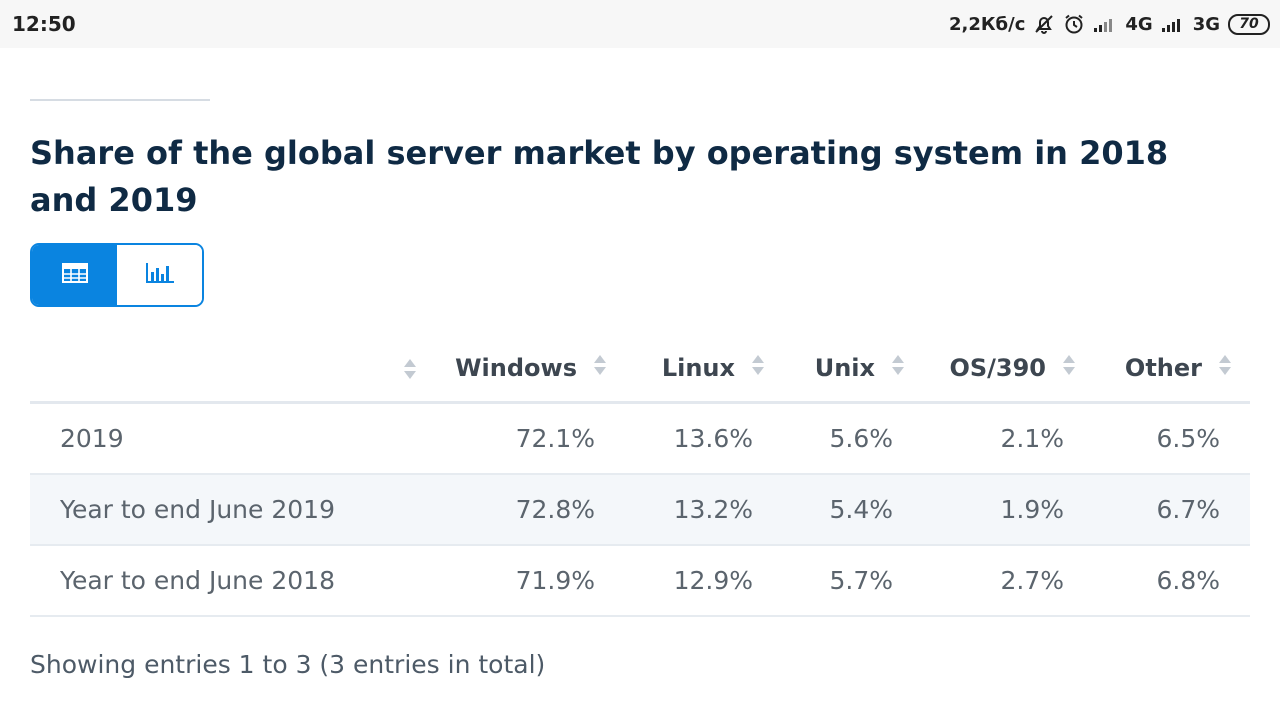 The height and width of the screenshot is (720, 1280). I want to click on cell-unix: 5.6%, so click(853, 438).